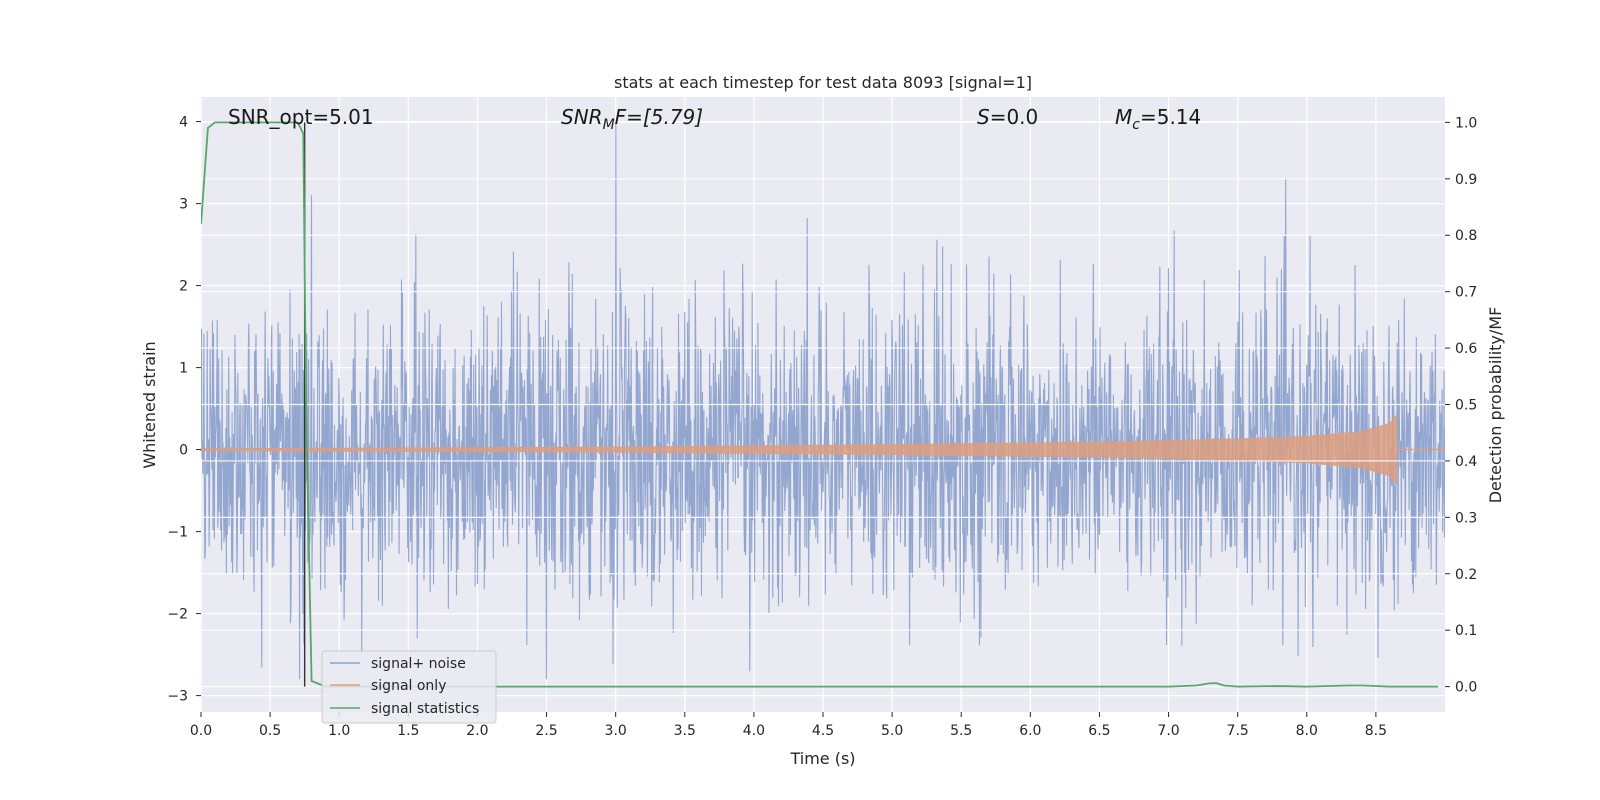 Image resolution: width=1600 pixels, height=800 pixels. What do you see at coordinates (1466, 236) in the screenshot?
I see `y-right-tick-label: 0.8` at bounding box center [1466, 236].